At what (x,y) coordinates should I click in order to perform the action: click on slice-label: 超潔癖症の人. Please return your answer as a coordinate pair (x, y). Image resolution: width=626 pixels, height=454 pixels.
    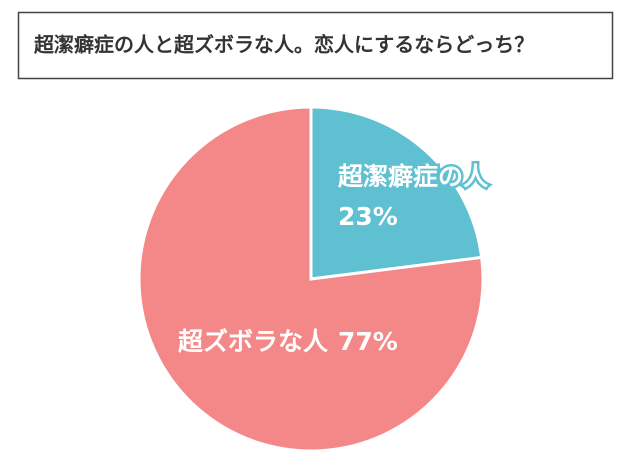
    Looking at the image, I should click on (413, 176).